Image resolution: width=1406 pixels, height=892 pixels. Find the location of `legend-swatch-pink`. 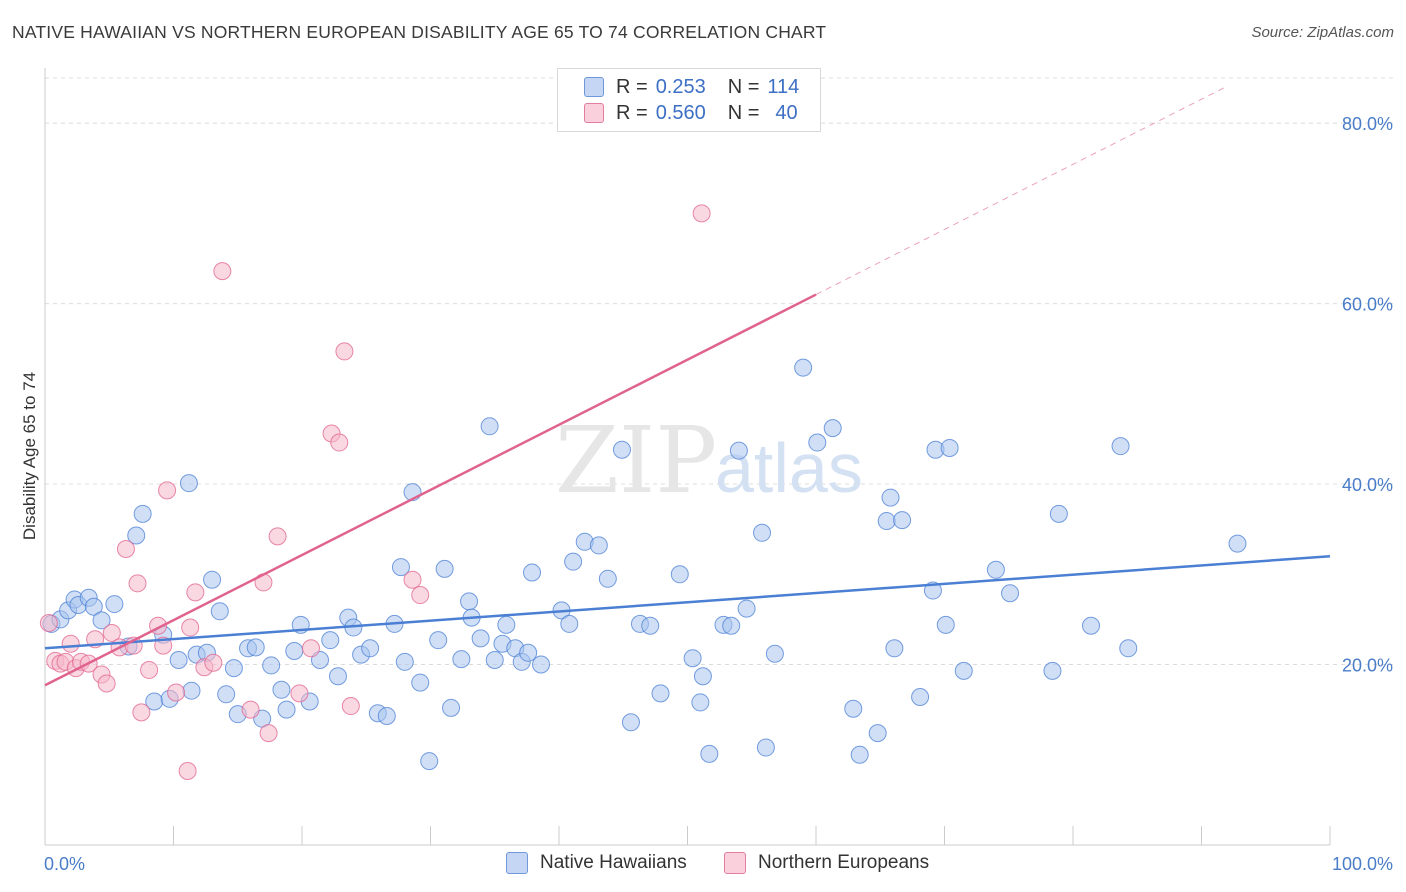

legend-swatch-pink is located at coordinates (594, 113).